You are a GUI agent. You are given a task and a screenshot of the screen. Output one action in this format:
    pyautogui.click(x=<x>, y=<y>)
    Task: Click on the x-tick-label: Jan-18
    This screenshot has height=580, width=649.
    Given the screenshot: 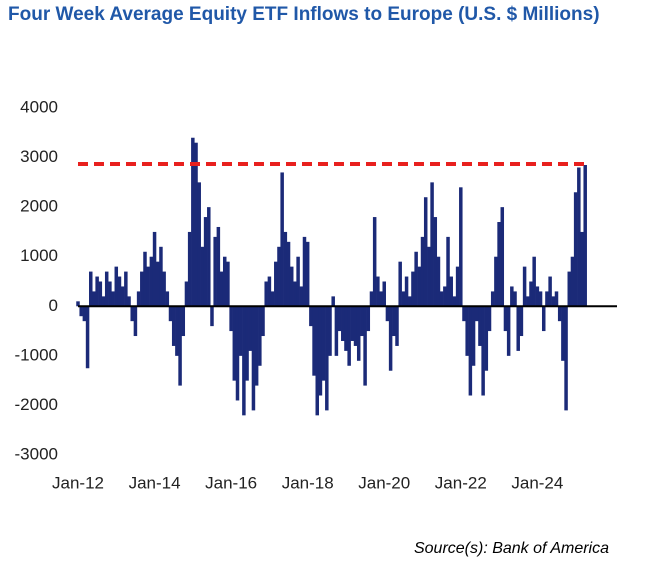 What is the action you would take?
    pyautogui.click(x=308, y=482)
    